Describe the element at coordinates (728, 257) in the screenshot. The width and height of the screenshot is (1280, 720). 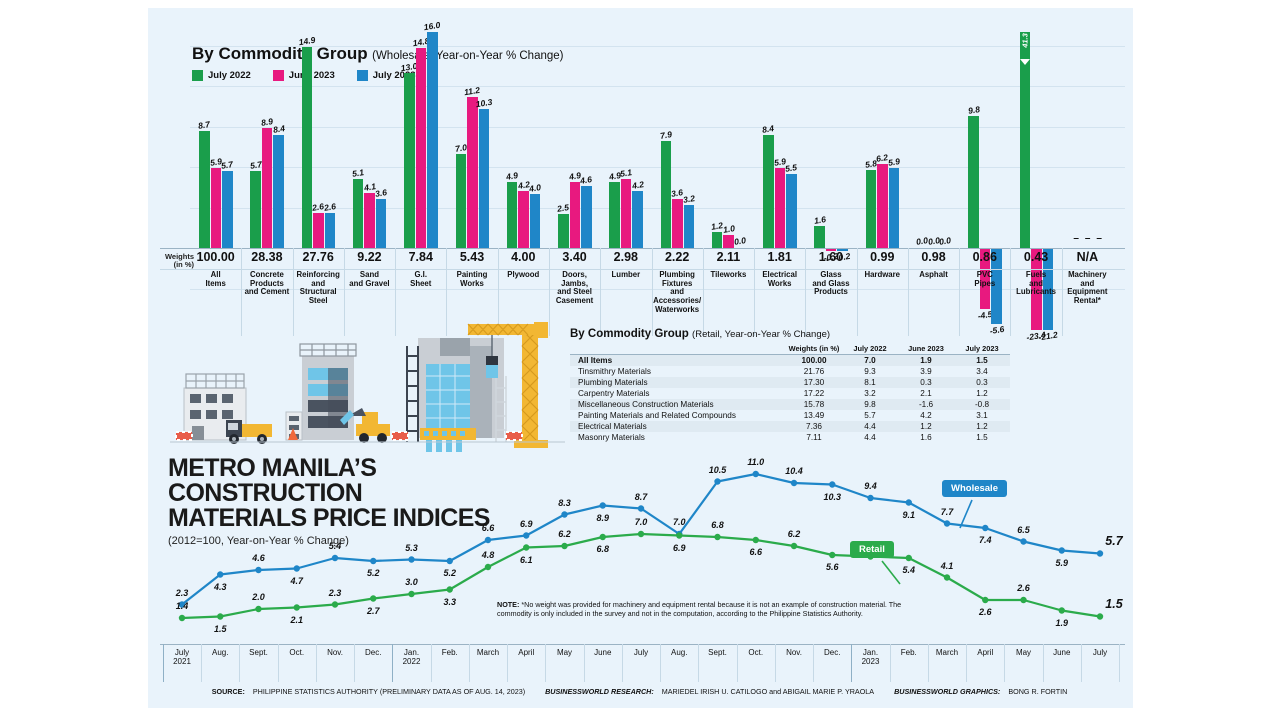
I see `category-weight: 2.11` at that location.